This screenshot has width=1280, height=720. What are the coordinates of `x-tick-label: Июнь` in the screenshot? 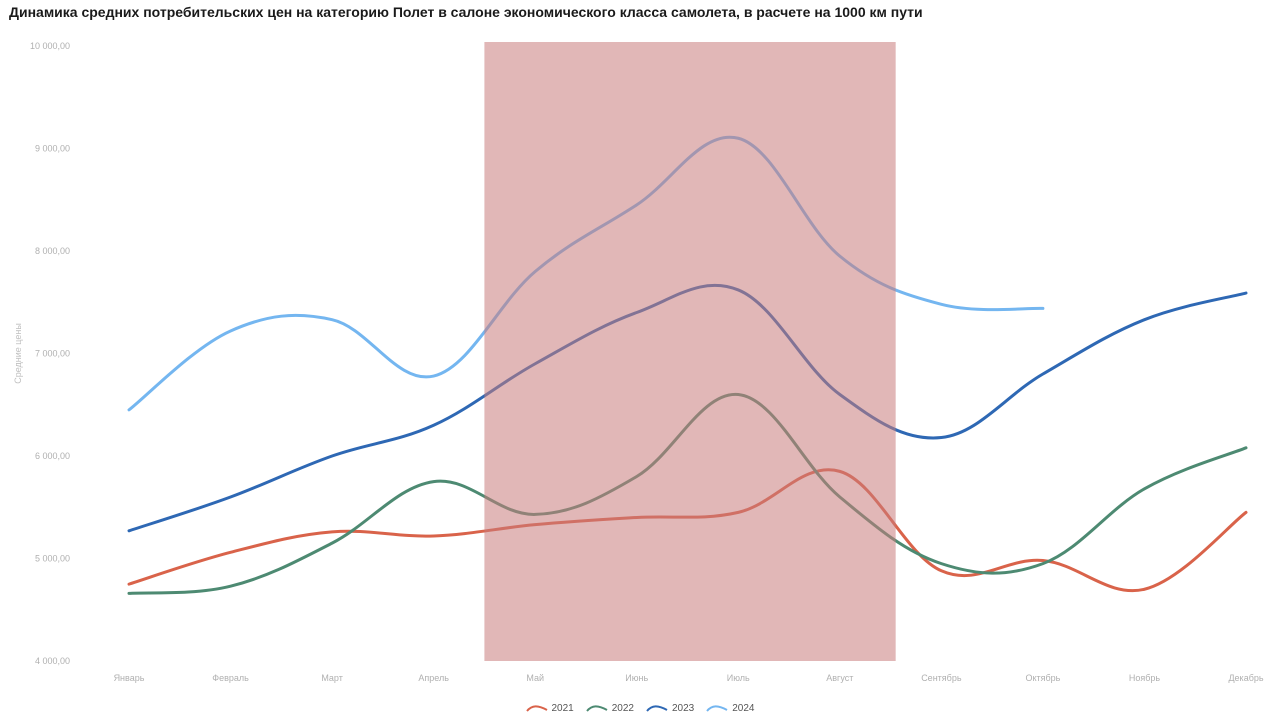 It's located at (636, 678).